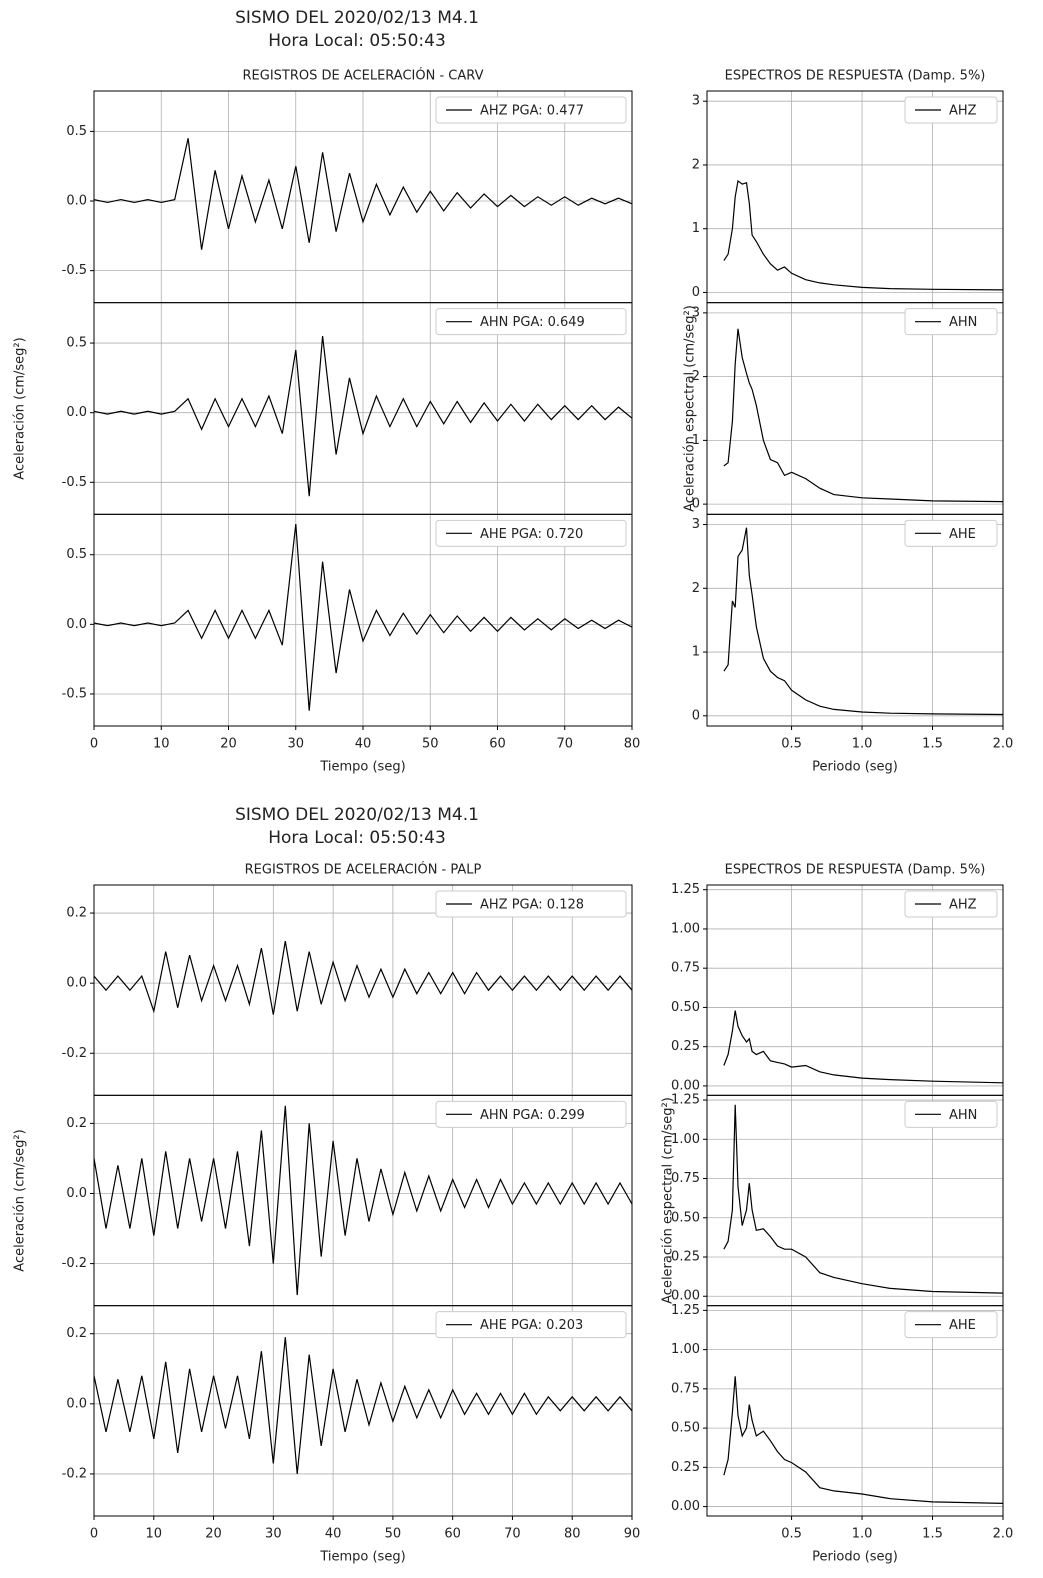 This screenshot has width=1043, height=1578. Describe the element at coordinates (632, 1534) in the screenshot. I see `x-tick-label: 90` at that location.